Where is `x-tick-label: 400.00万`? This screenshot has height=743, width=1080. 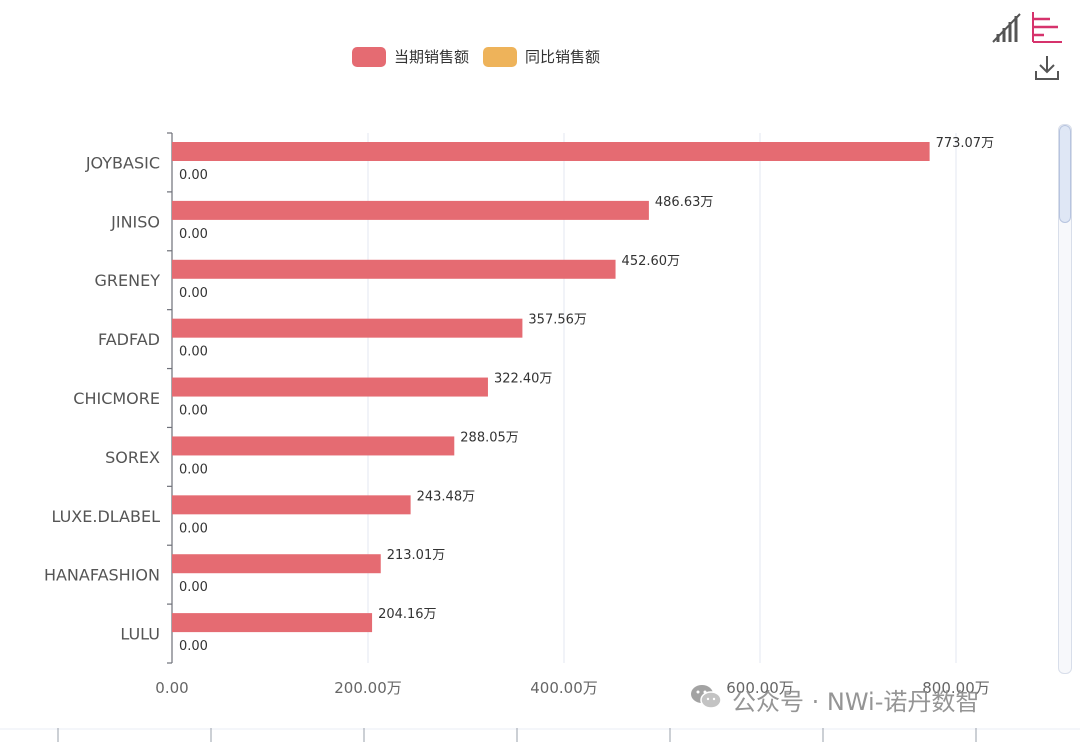
x-tick-label: 400.00万 is located at coordinates (564, 688).